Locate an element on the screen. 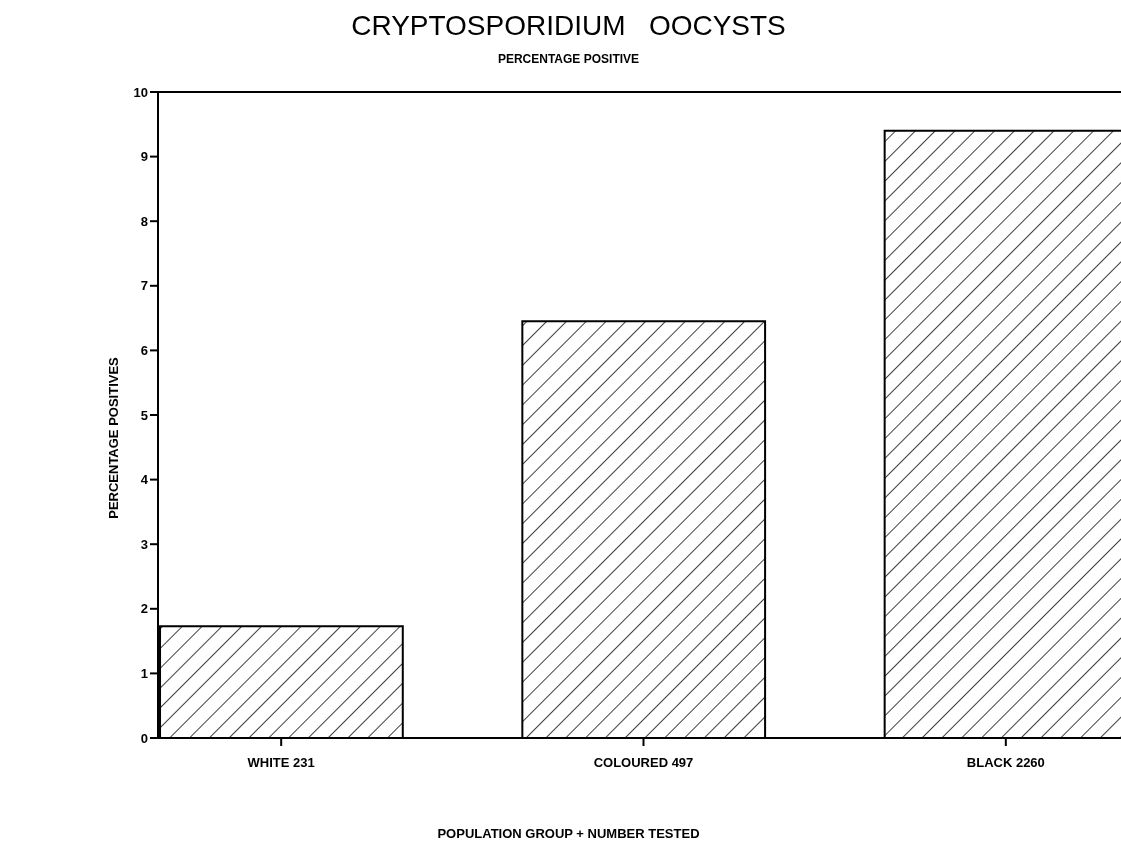  y-tick-label: 7 is located at coordinates (144, 286).